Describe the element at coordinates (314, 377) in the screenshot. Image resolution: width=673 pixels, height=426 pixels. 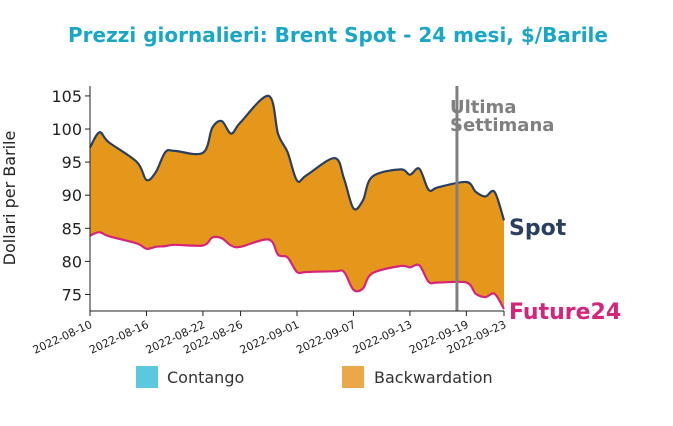
I see `legend: Contango Backwardation` at that location.